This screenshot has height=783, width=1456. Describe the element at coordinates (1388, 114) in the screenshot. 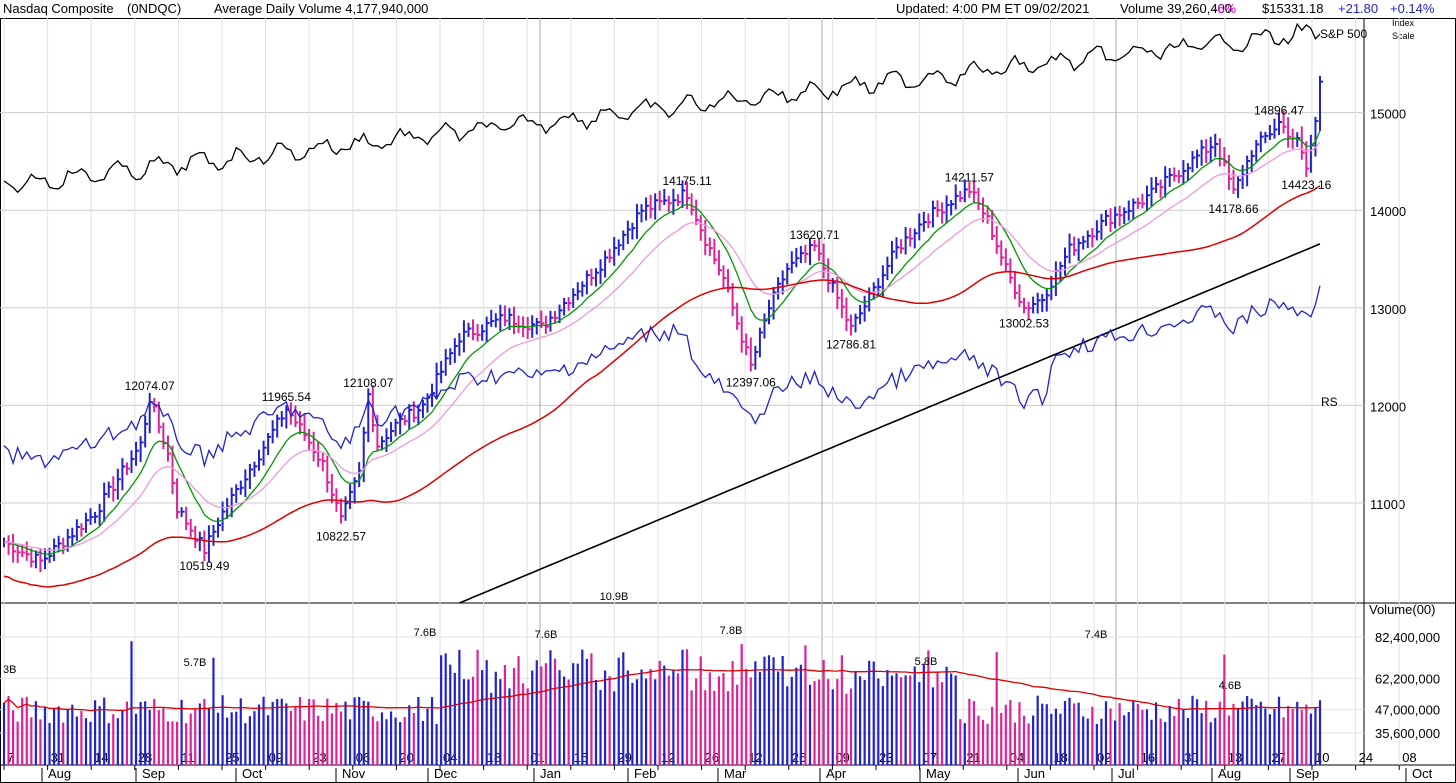

I see `price-axis-label: 15000` at that location.